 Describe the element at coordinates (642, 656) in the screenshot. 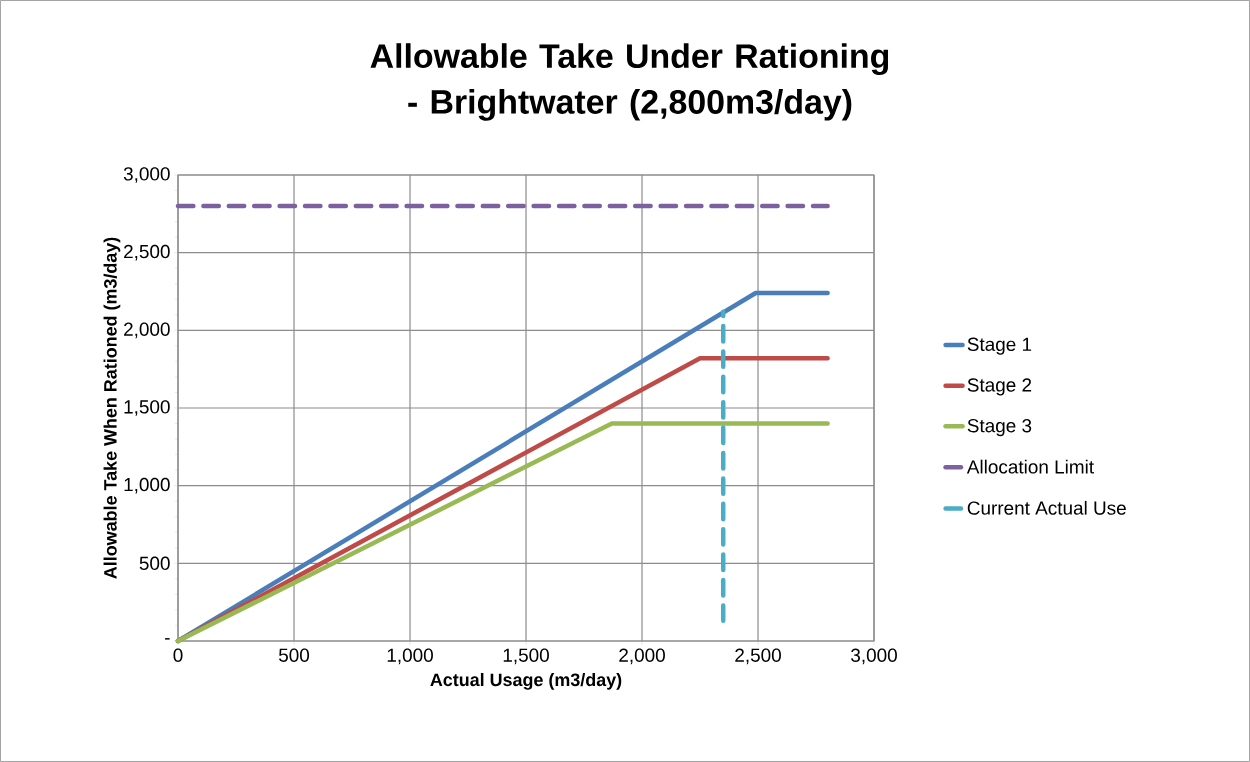

I see `x-tick-label: 2,000` at that location.